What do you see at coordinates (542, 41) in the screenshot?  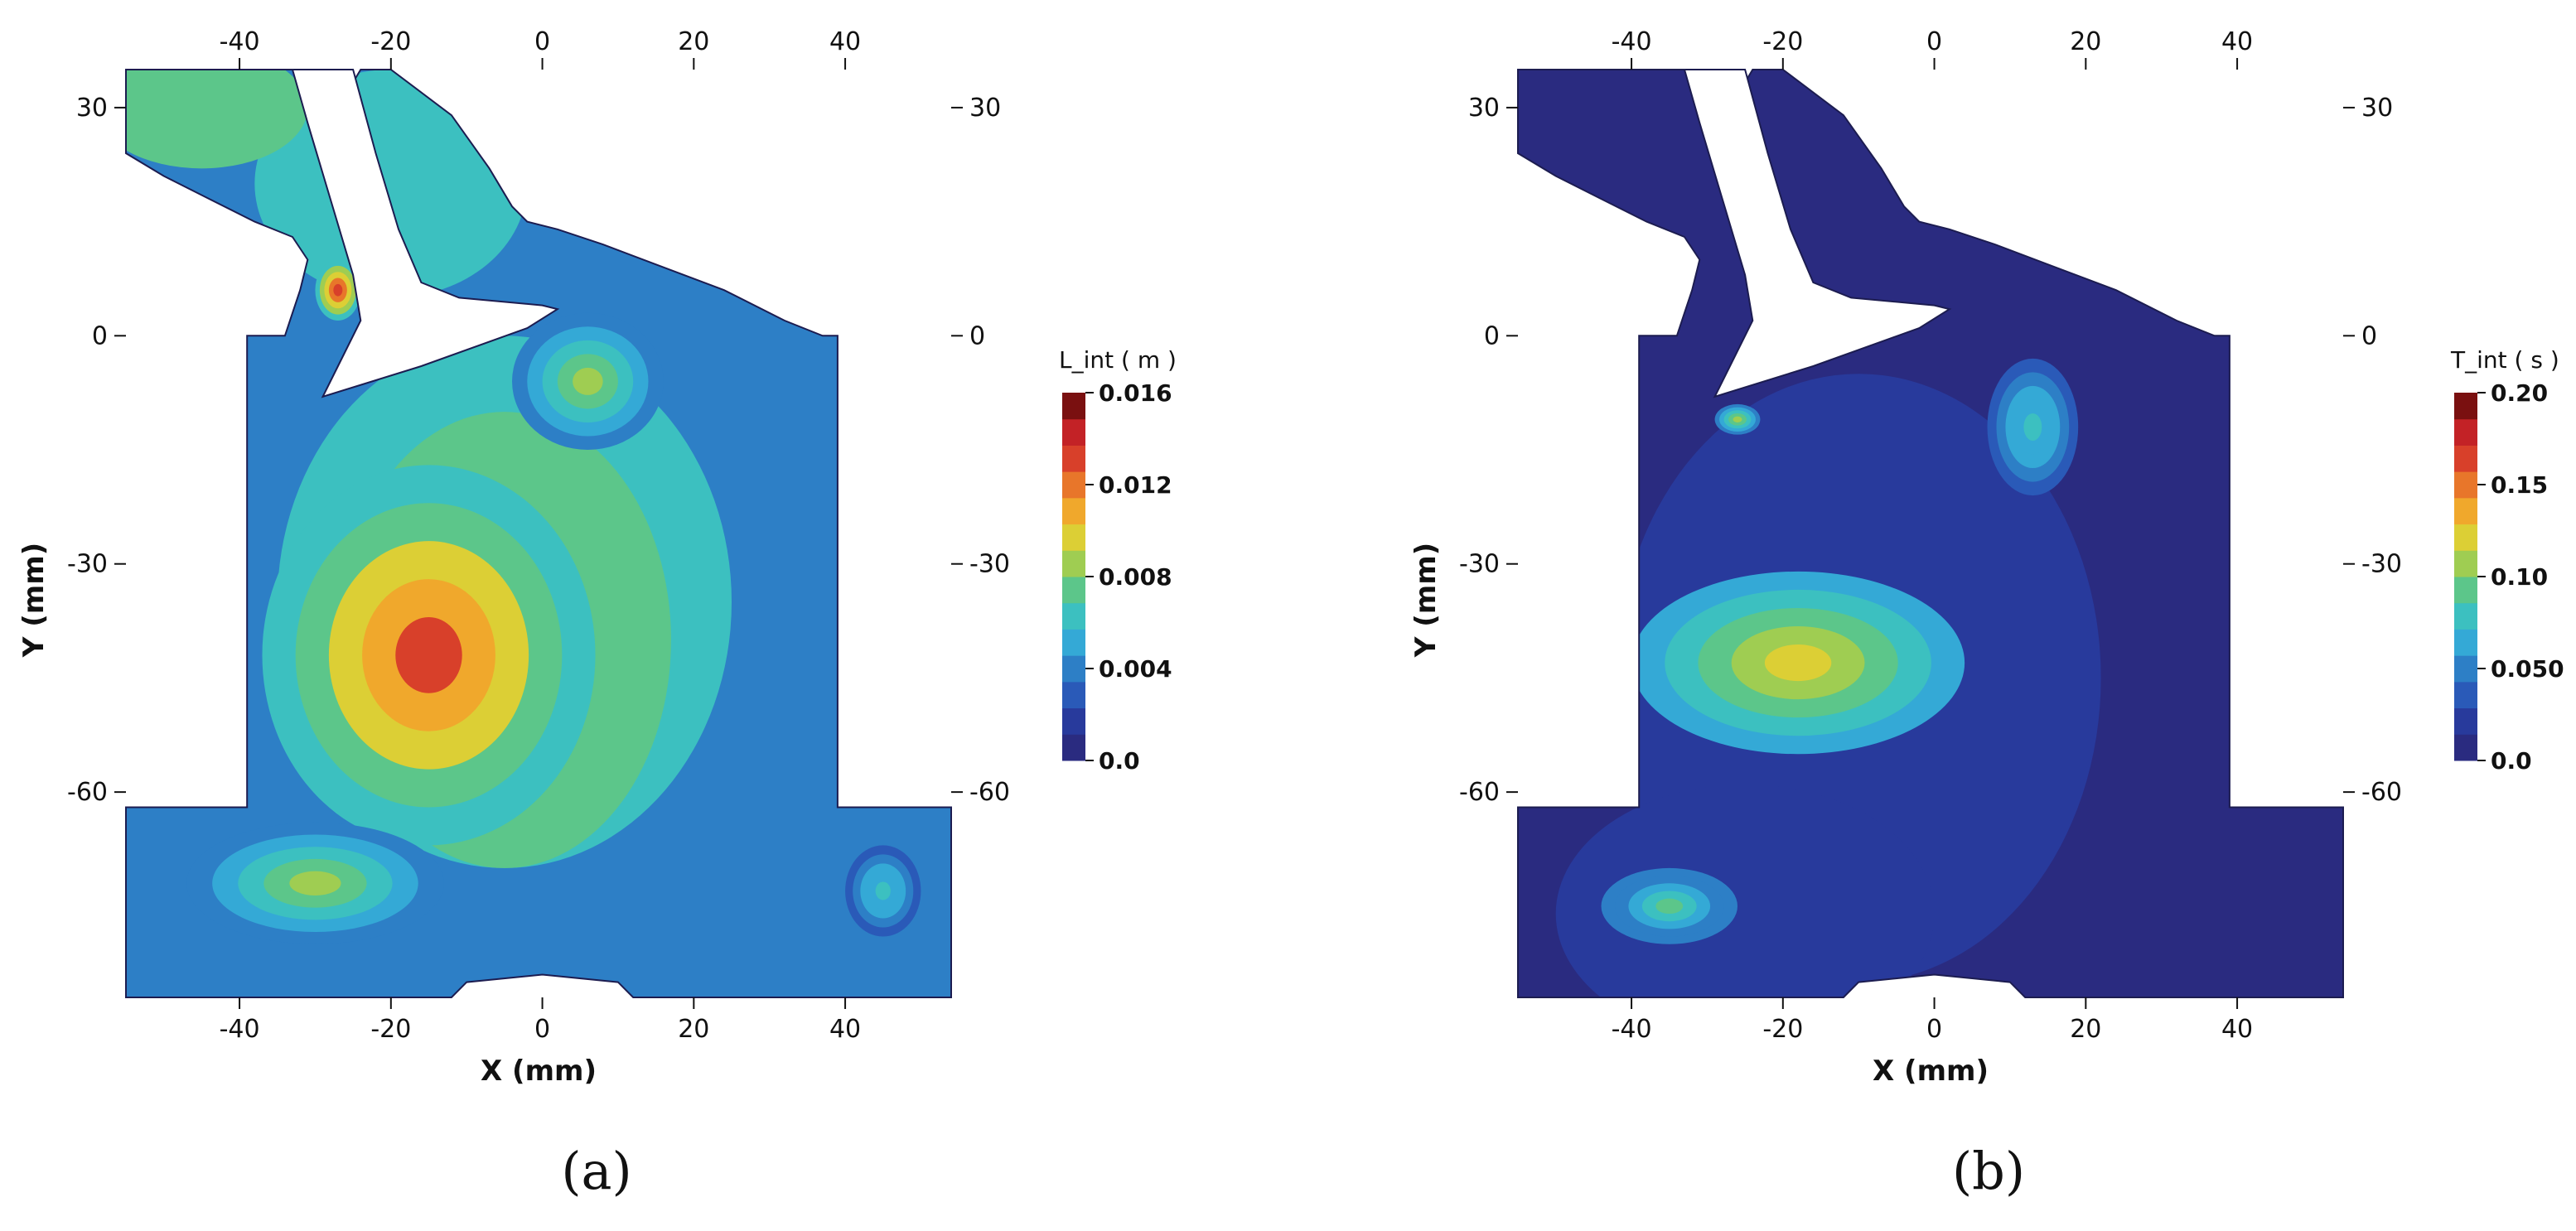 I see `x-tick-label-top: 0` at bounding box center [542, 41].